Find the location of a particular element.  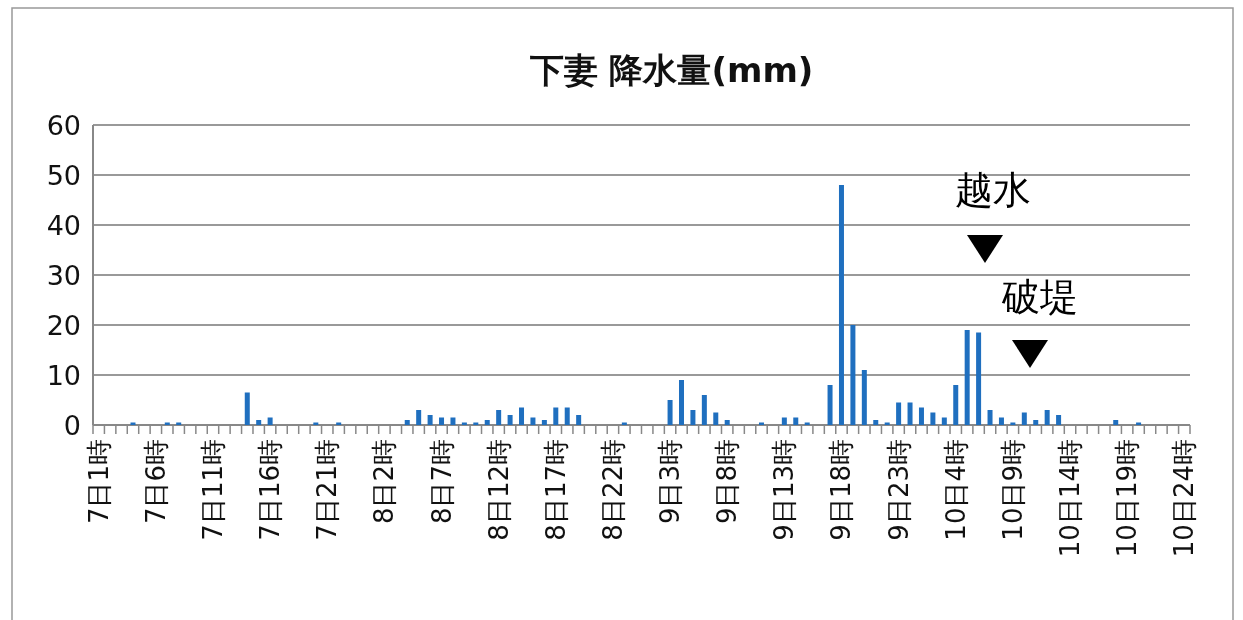

x-tick-label: 10日14時 is located at coordinates (1070, 498).